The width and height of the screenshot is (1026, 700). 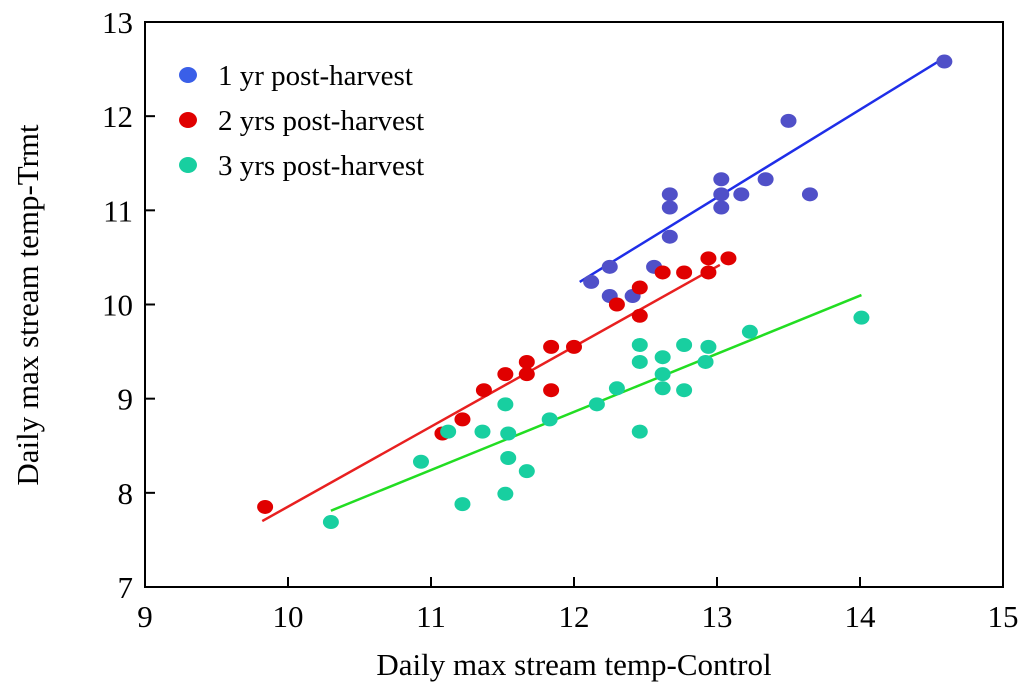 I want to click on x-tick-label: 15, so click(x=1003, y=616).